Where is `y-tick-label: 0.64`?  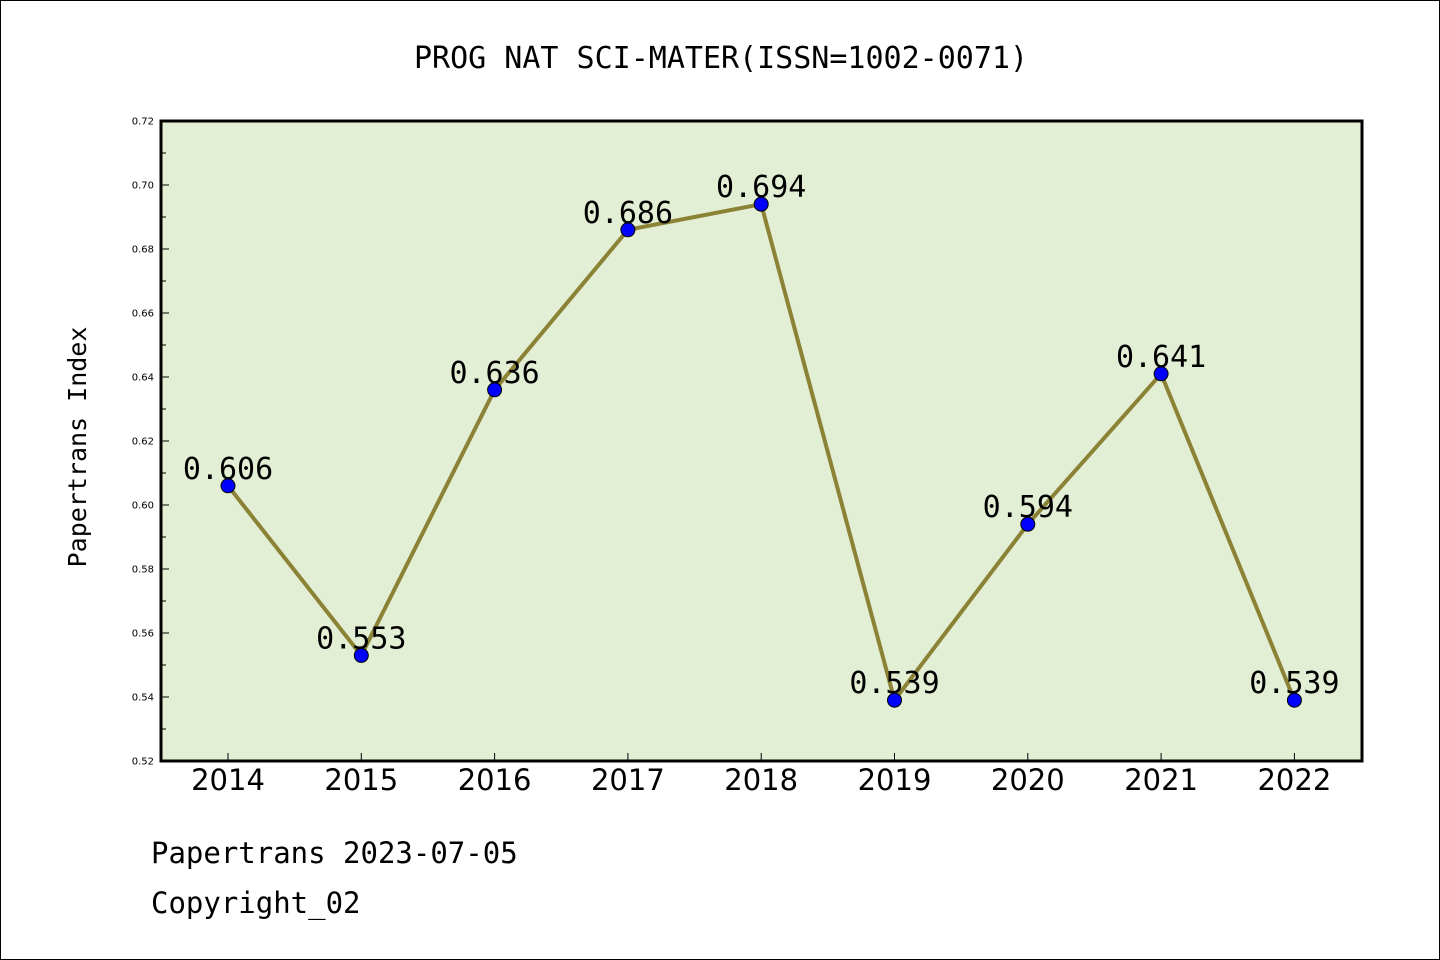
y-tick-label: 0.64 is located at coordinates (143, 378).